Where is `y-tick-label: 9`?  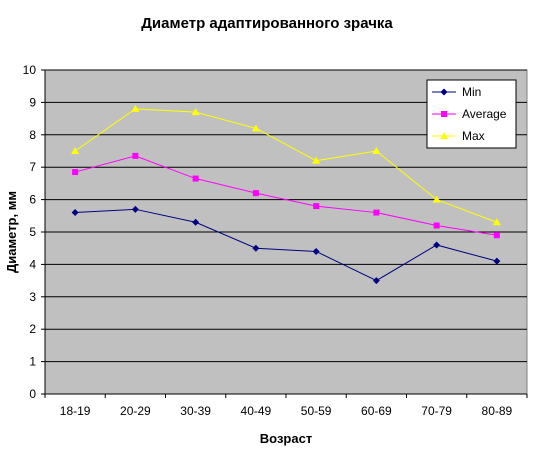 y-tick-label: 9 is located at coordinates (32, 102).